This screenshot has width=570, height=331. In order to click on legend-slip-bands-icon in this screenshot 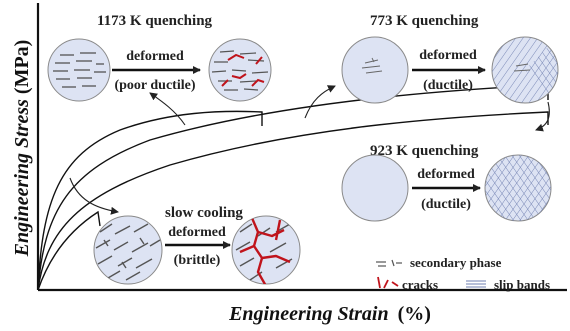, I will do `click(476, 284)`.